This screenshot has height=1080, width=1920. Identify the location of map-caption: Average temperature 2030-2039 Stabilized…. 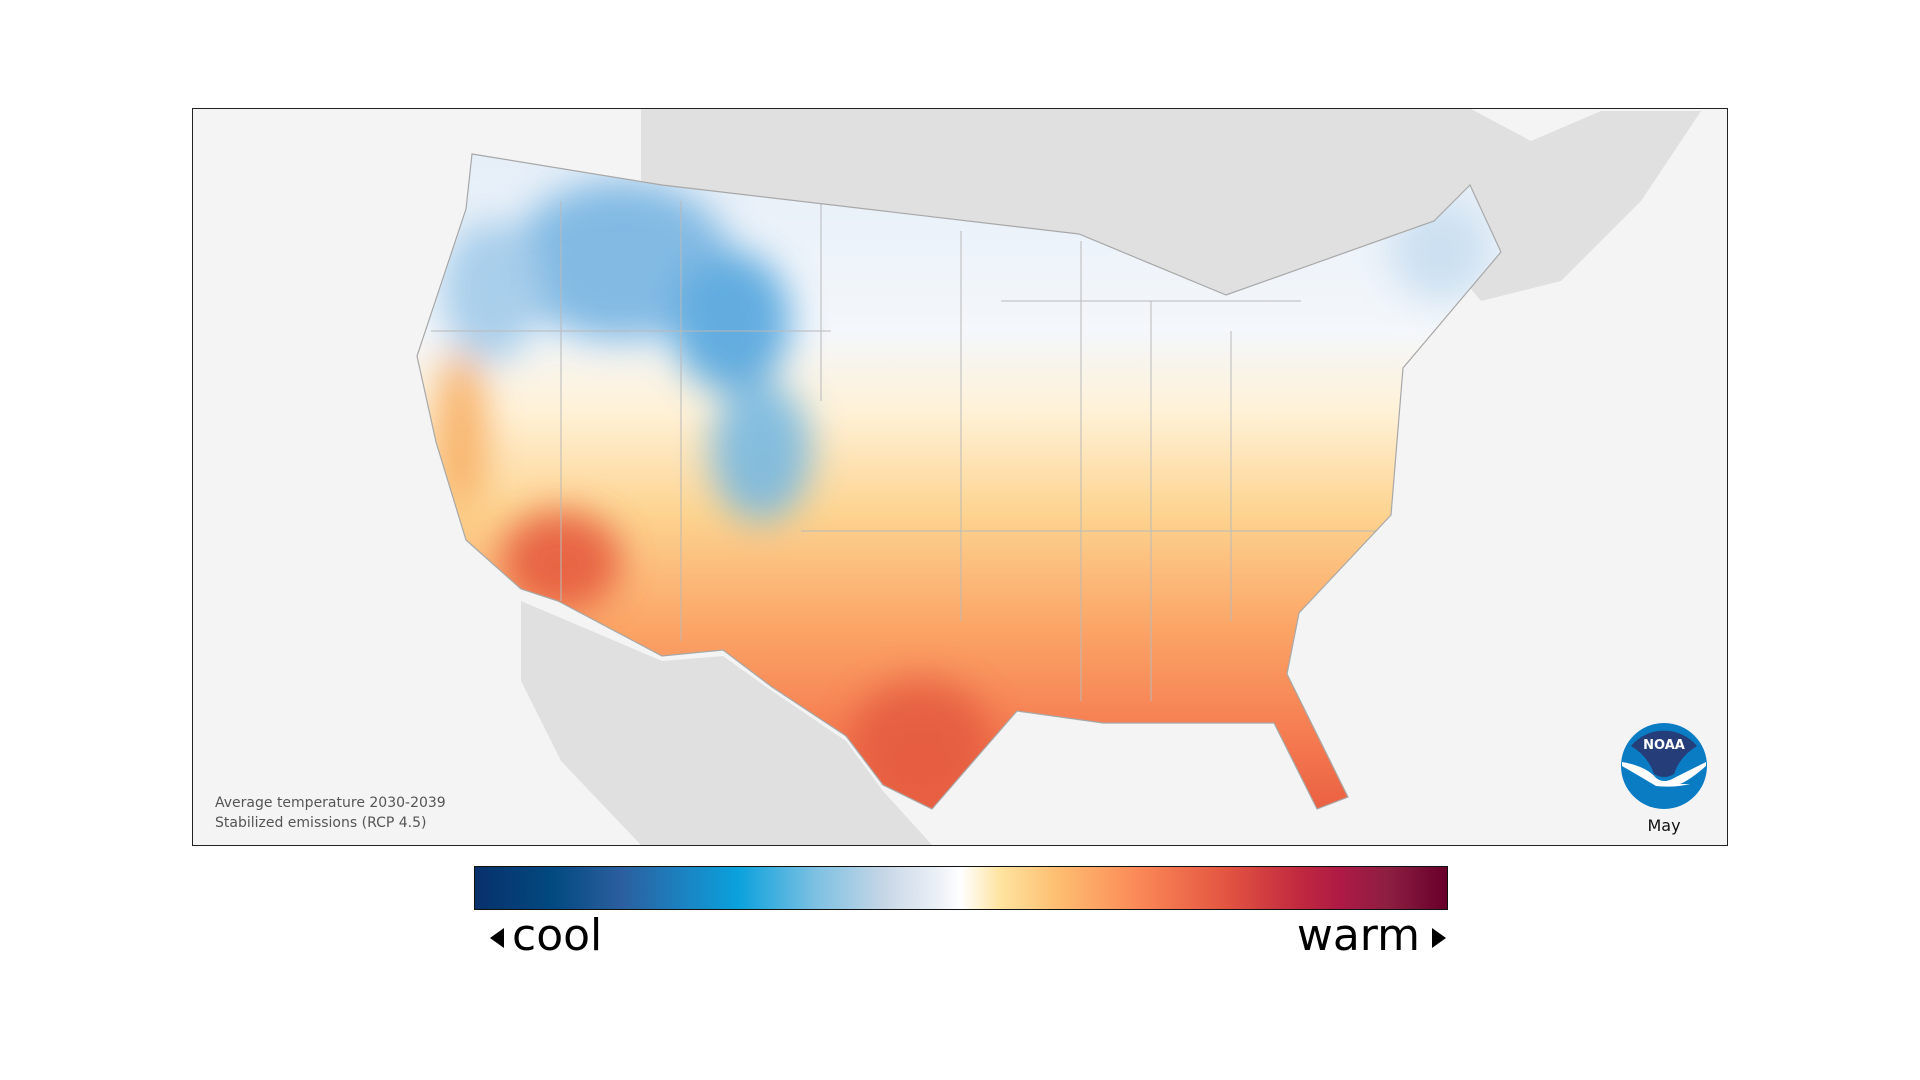
(330, 813).